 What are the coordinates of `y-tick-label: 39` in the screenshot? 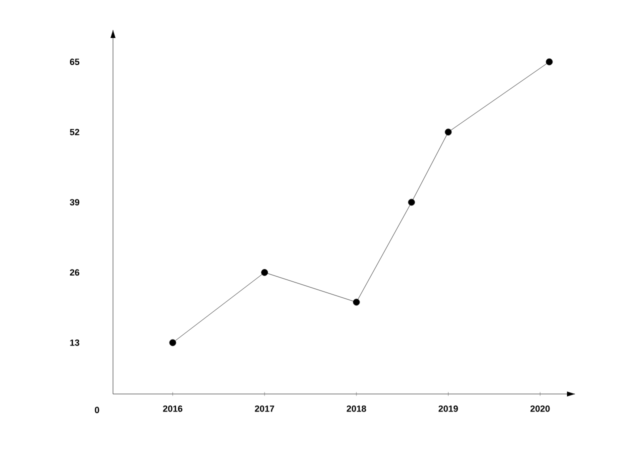 It's located at (75, 202).